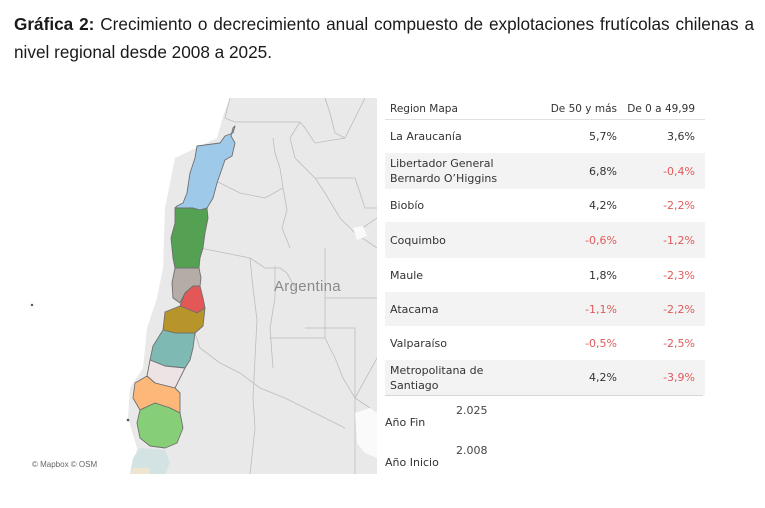 Image resolution: width=765 pixels, height=508 pixels. Describe the element at coordinates (405, 422) in the screenshot. I see `param-anio-fin-label: Año Fin` at that location.